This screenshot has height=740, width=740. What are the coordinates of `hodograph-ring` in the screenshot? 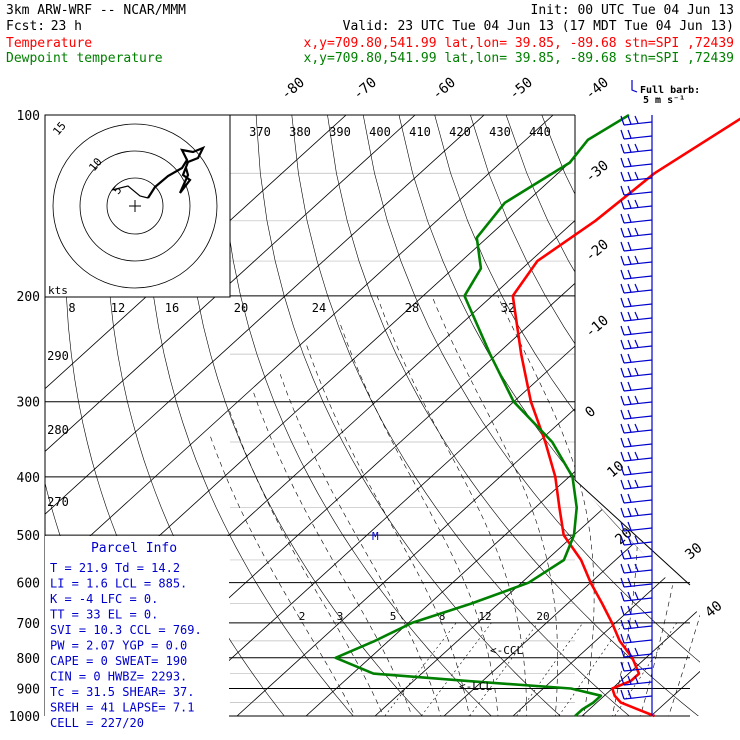 It's located at (135, 206).